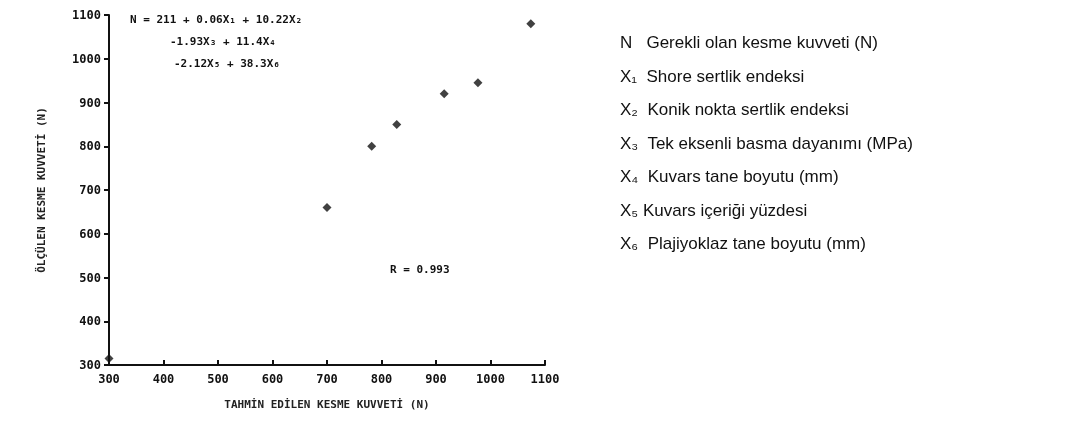 The width and height of the screenshot is (1077, 430). I want to click on text: N Gerekli olan kesme kuvveti (N), so click(749, 42).